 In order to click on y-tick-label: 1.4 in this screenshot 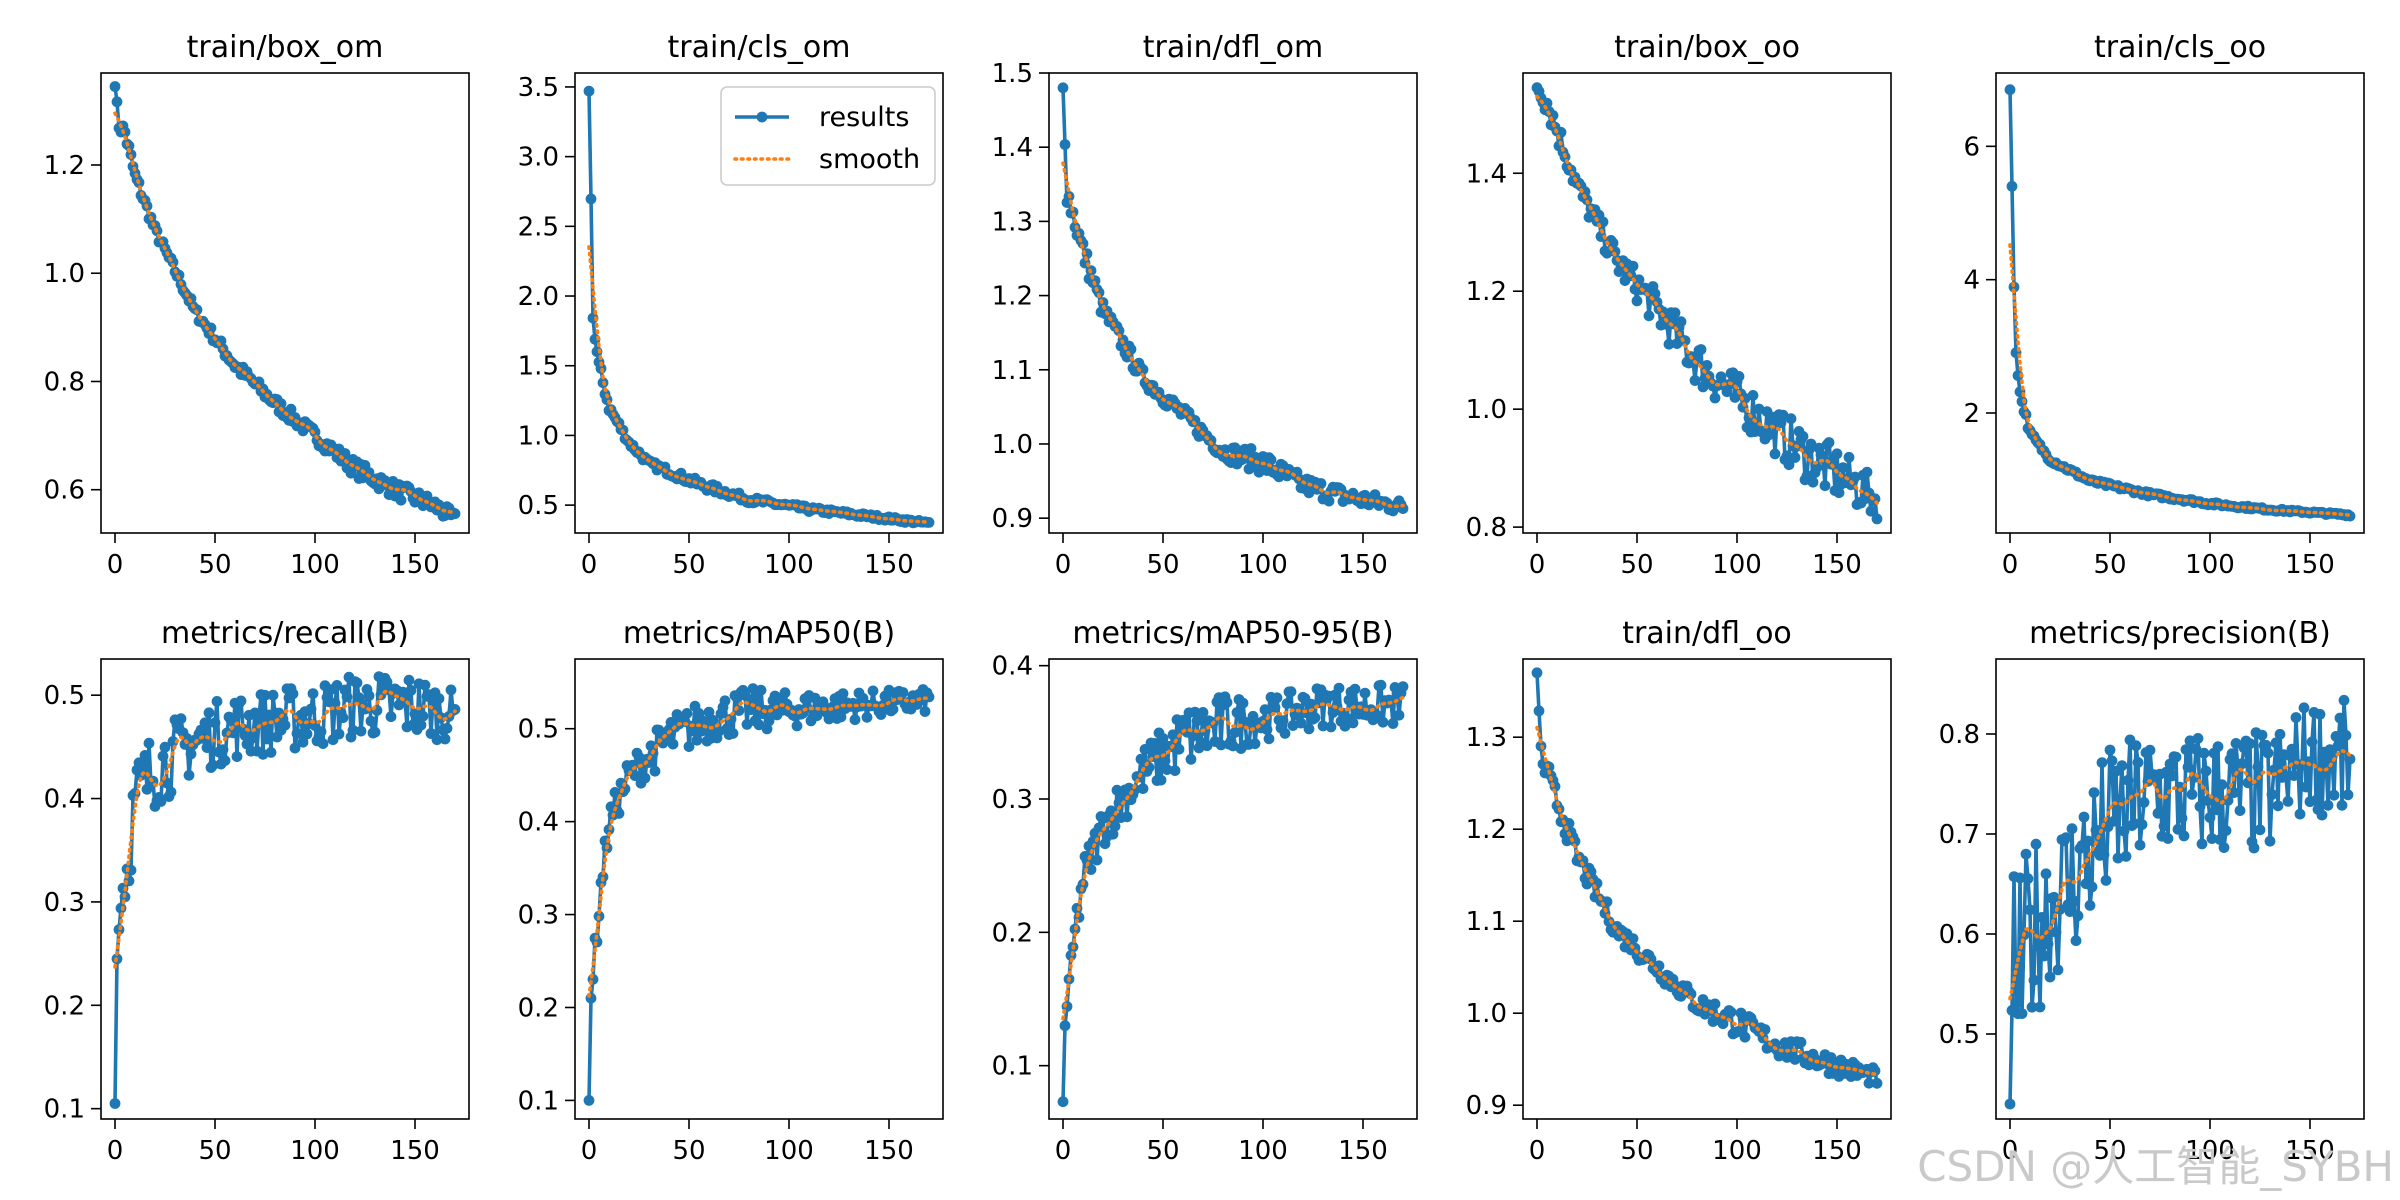, I will do `click(1012, 148)`.